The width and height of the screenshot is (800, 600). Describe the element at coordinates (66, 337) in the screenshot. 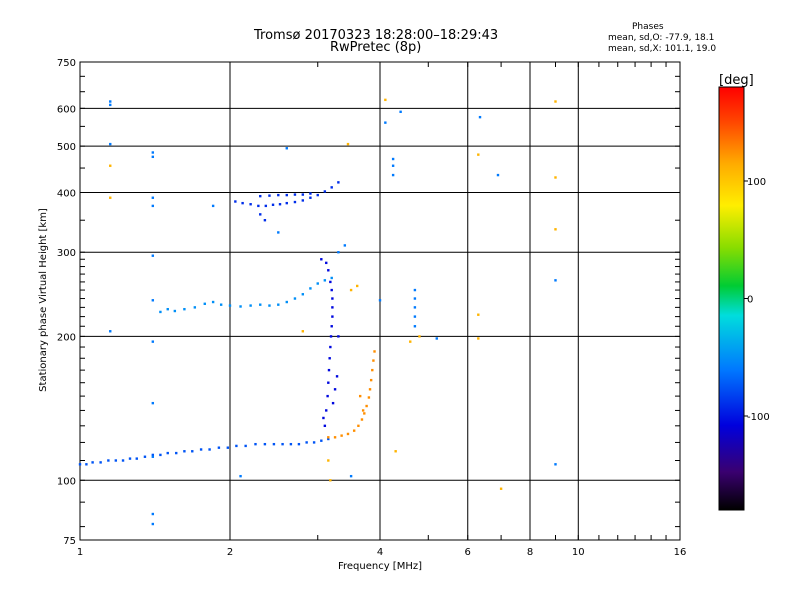

I see `y-tick-label: 200` at that location.